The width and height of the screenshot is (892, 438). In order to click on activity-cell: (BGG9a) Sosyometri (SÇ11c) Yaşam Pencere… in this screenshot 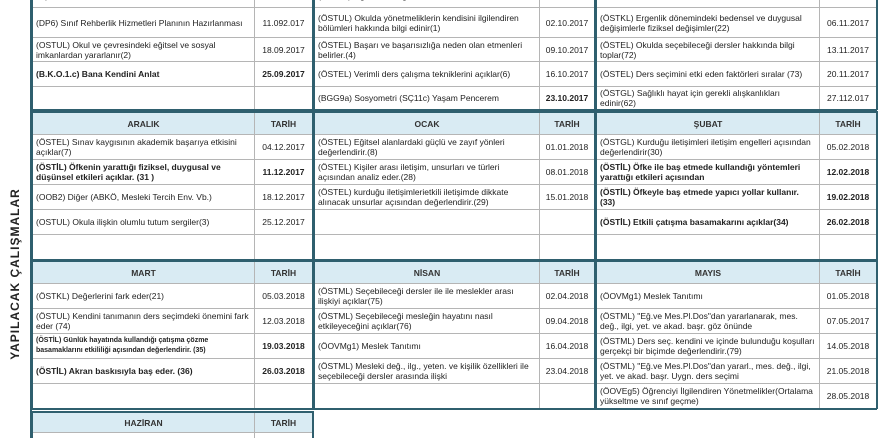, I will do `click(427, 98)`.